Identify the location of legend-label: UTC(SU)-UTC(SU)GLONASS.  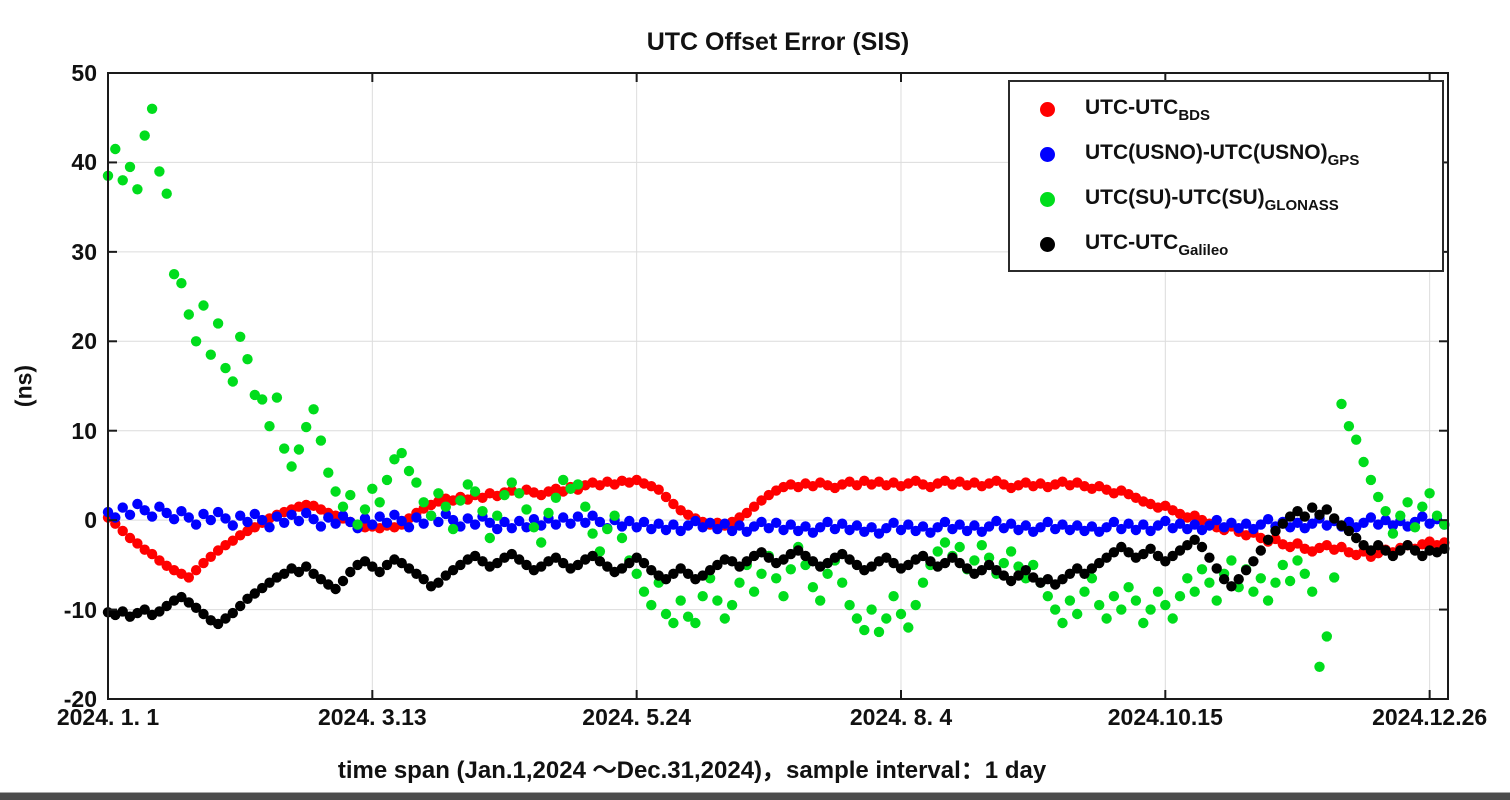
(1212, 199).